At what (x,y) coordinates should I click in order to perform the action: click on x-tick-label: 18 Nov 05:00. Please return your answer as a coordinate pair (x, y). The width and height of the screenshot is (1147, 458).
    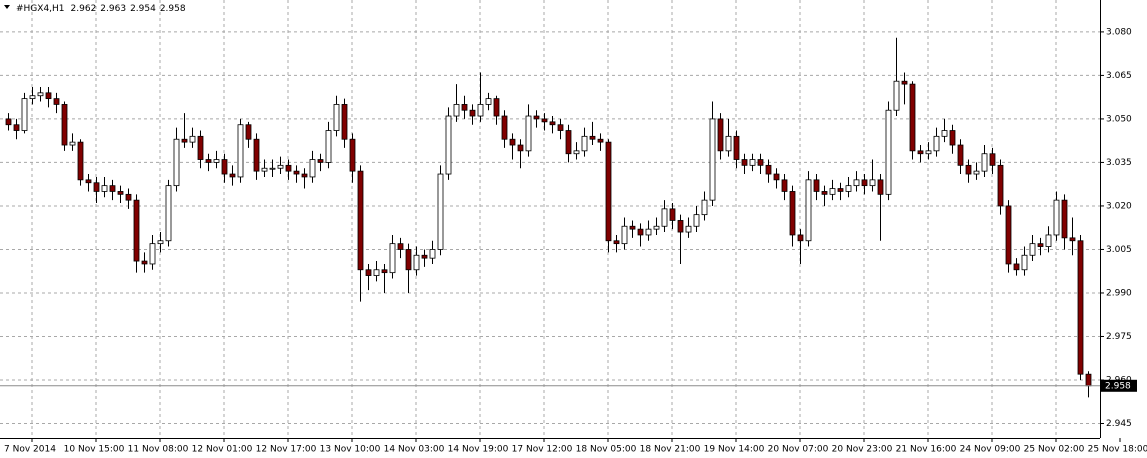
    Looking at the image, I should click on (606, 450).